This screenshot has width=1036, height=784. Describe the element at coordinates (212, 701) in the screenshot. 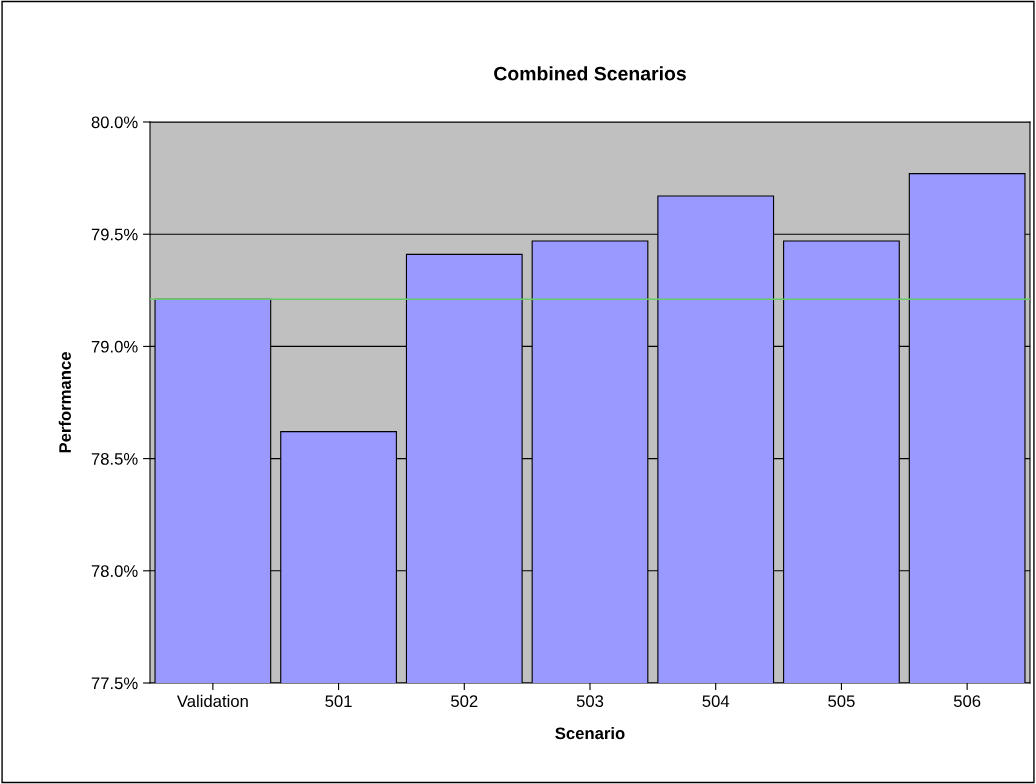

I see `x-tick-label: Validation` at that location.